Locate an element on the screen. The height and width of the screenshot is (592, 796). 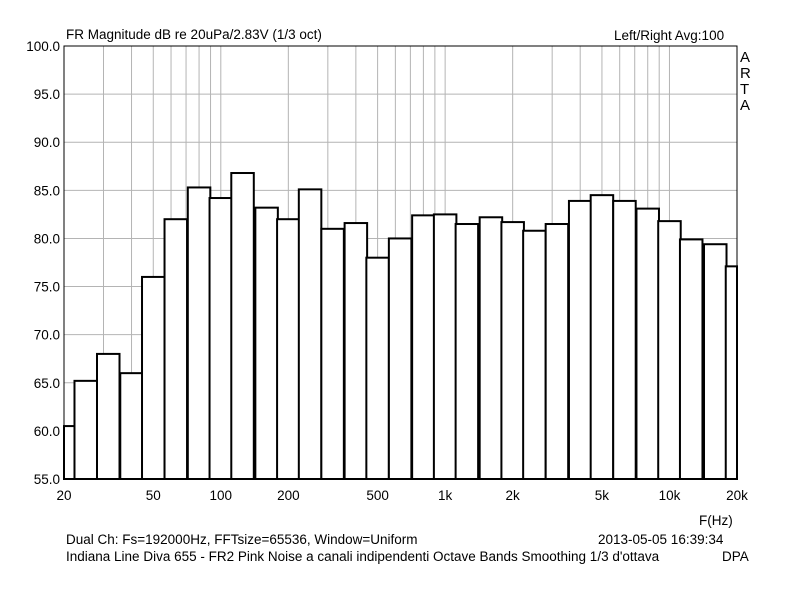
measurement-tag: DPA is located at coordinates (735, 556).